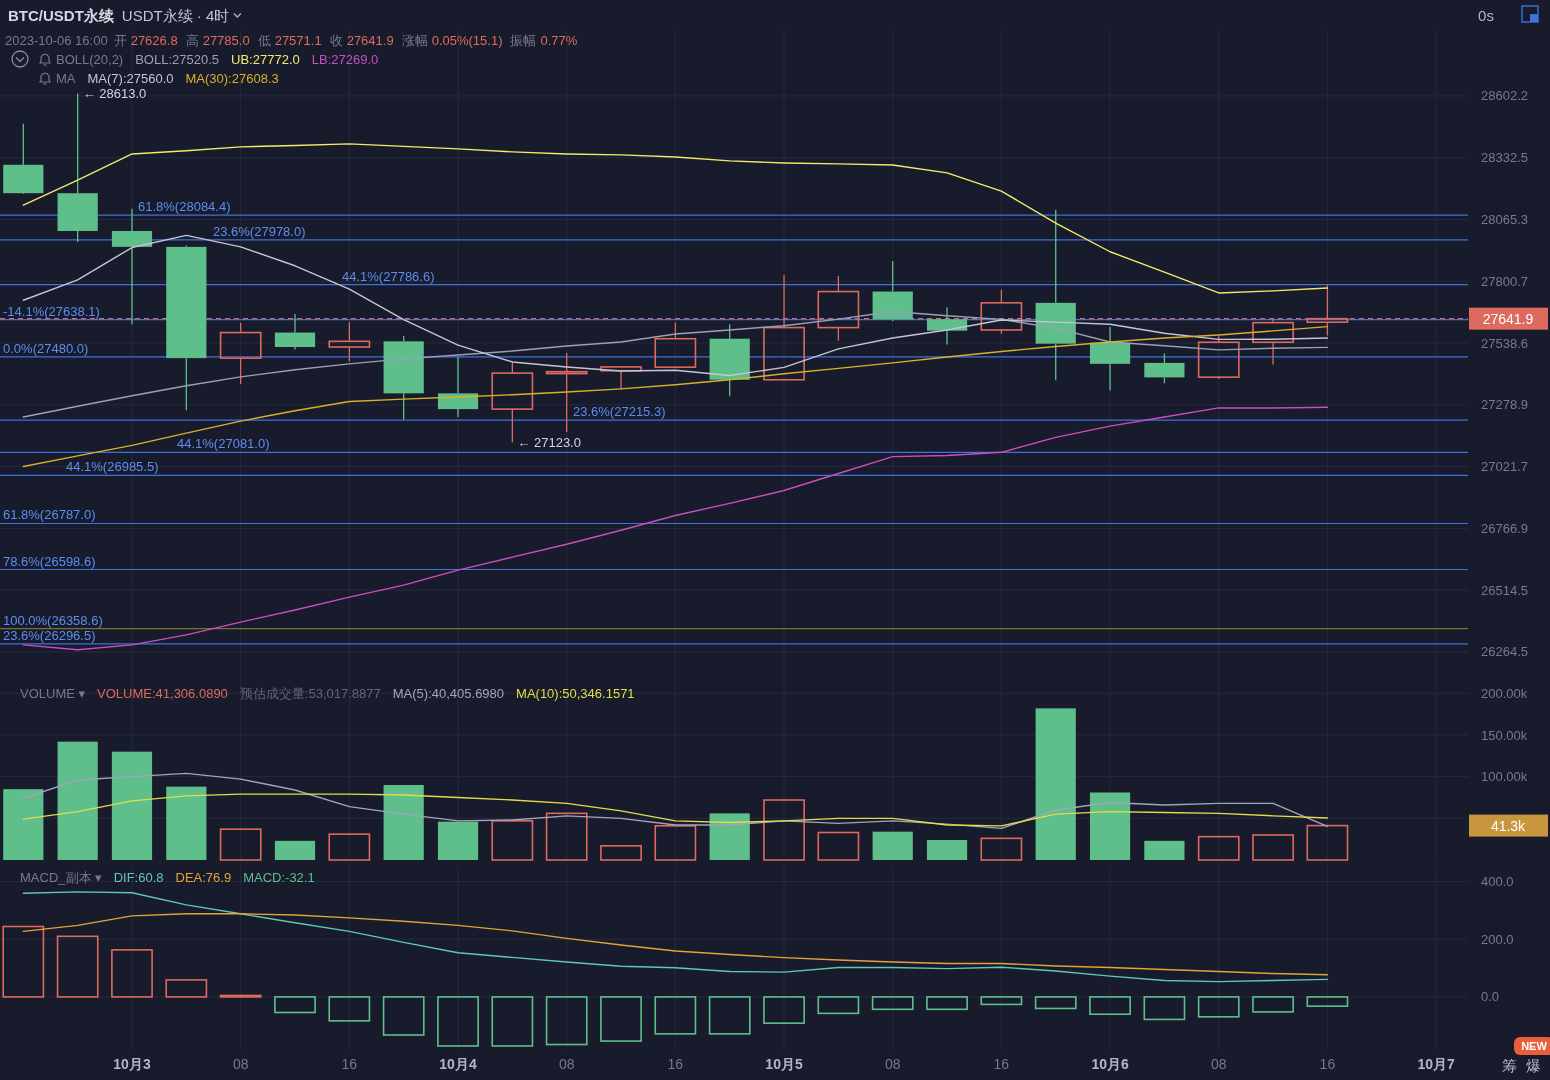 This screenshot has height=1080, width=1550. Describe the element at coordinates (298, 40) in the screenshot. I see `annotation: 27571.1` at that location.